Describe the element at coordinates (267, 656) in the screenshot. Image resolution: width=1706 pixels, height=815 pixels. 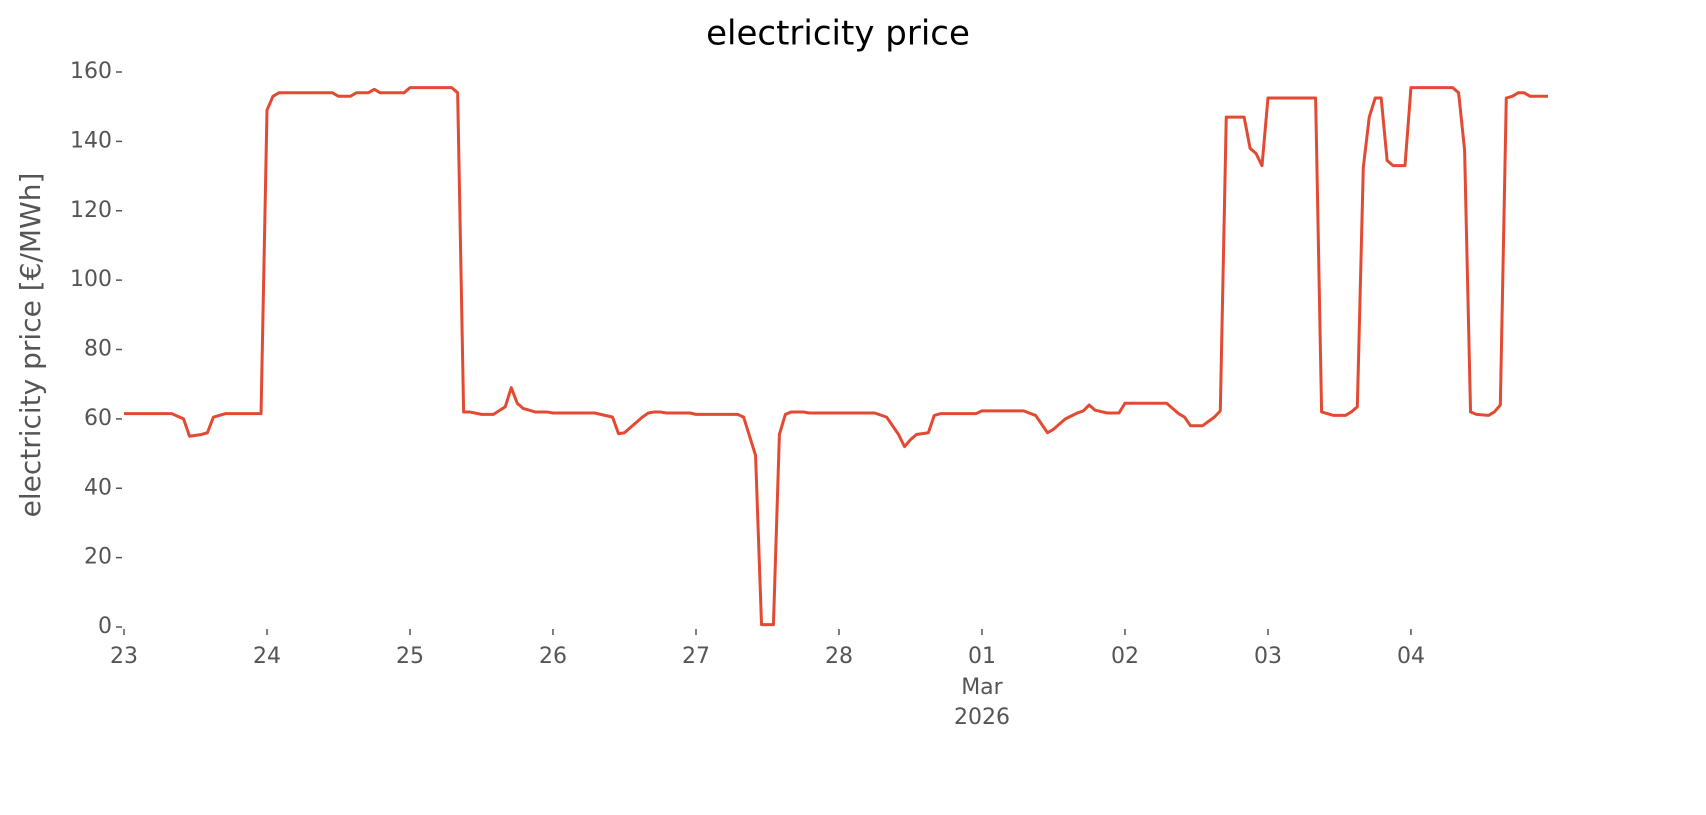
I see `x-tick-label: 24` at that location.